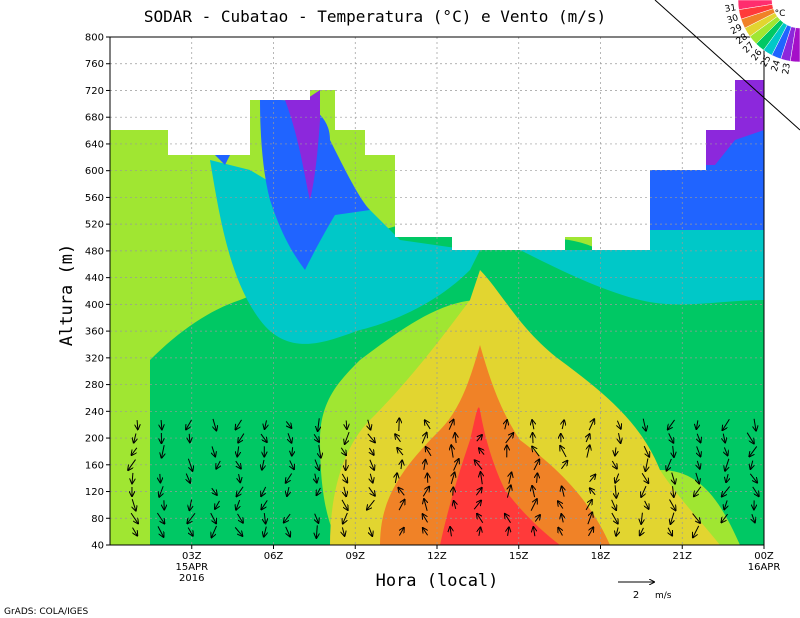 This screenshot has width=800, height=618. I want to click on band-orange, so click(495, 445).